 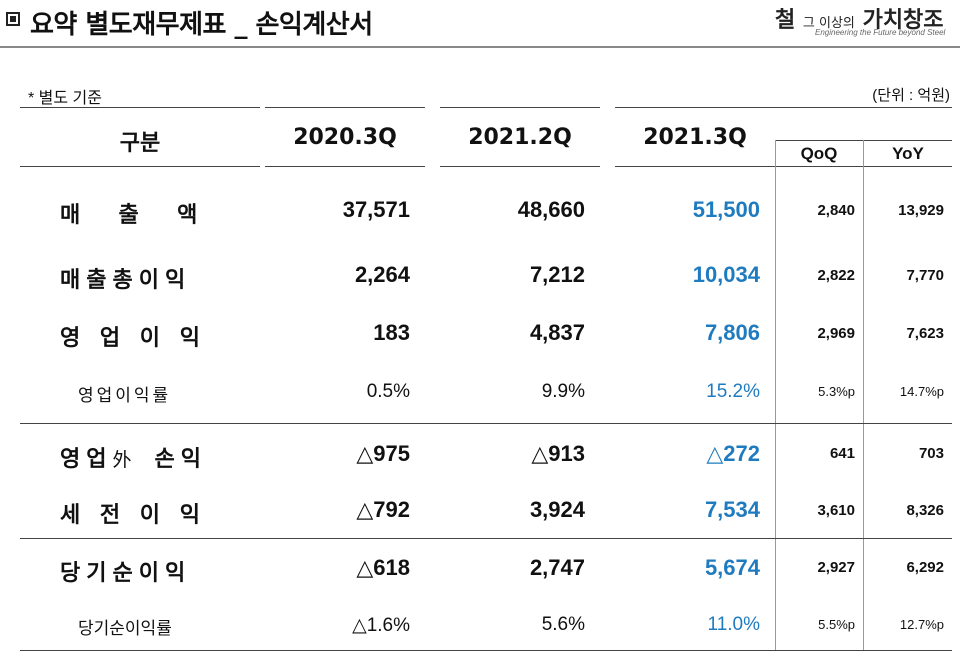 What do you see at coordinates (480, 47) in the screenshot?
I see `header-divider` at bounding box center [480, 47].